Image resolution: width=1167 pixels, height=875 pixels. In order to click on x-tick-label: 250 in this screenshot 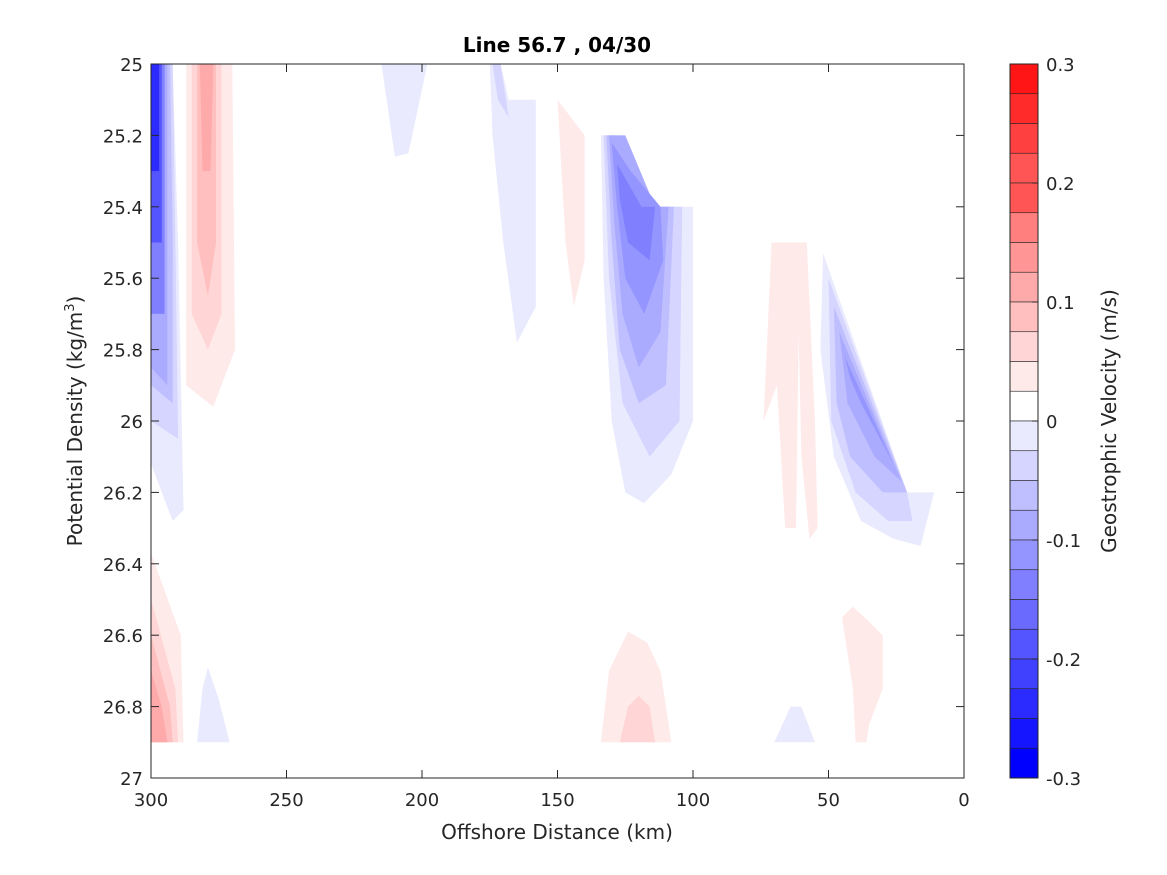, I will do `click(286, 800)`.